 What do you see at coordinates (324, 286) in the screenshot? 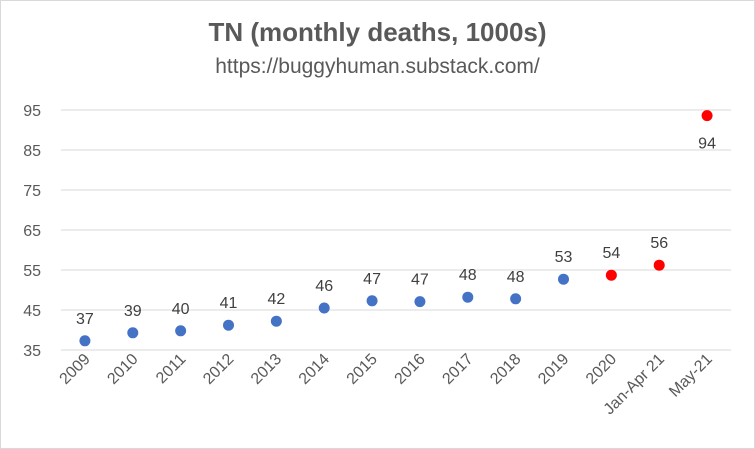
I see `data-label: 46` at bounding box center [324, 286].